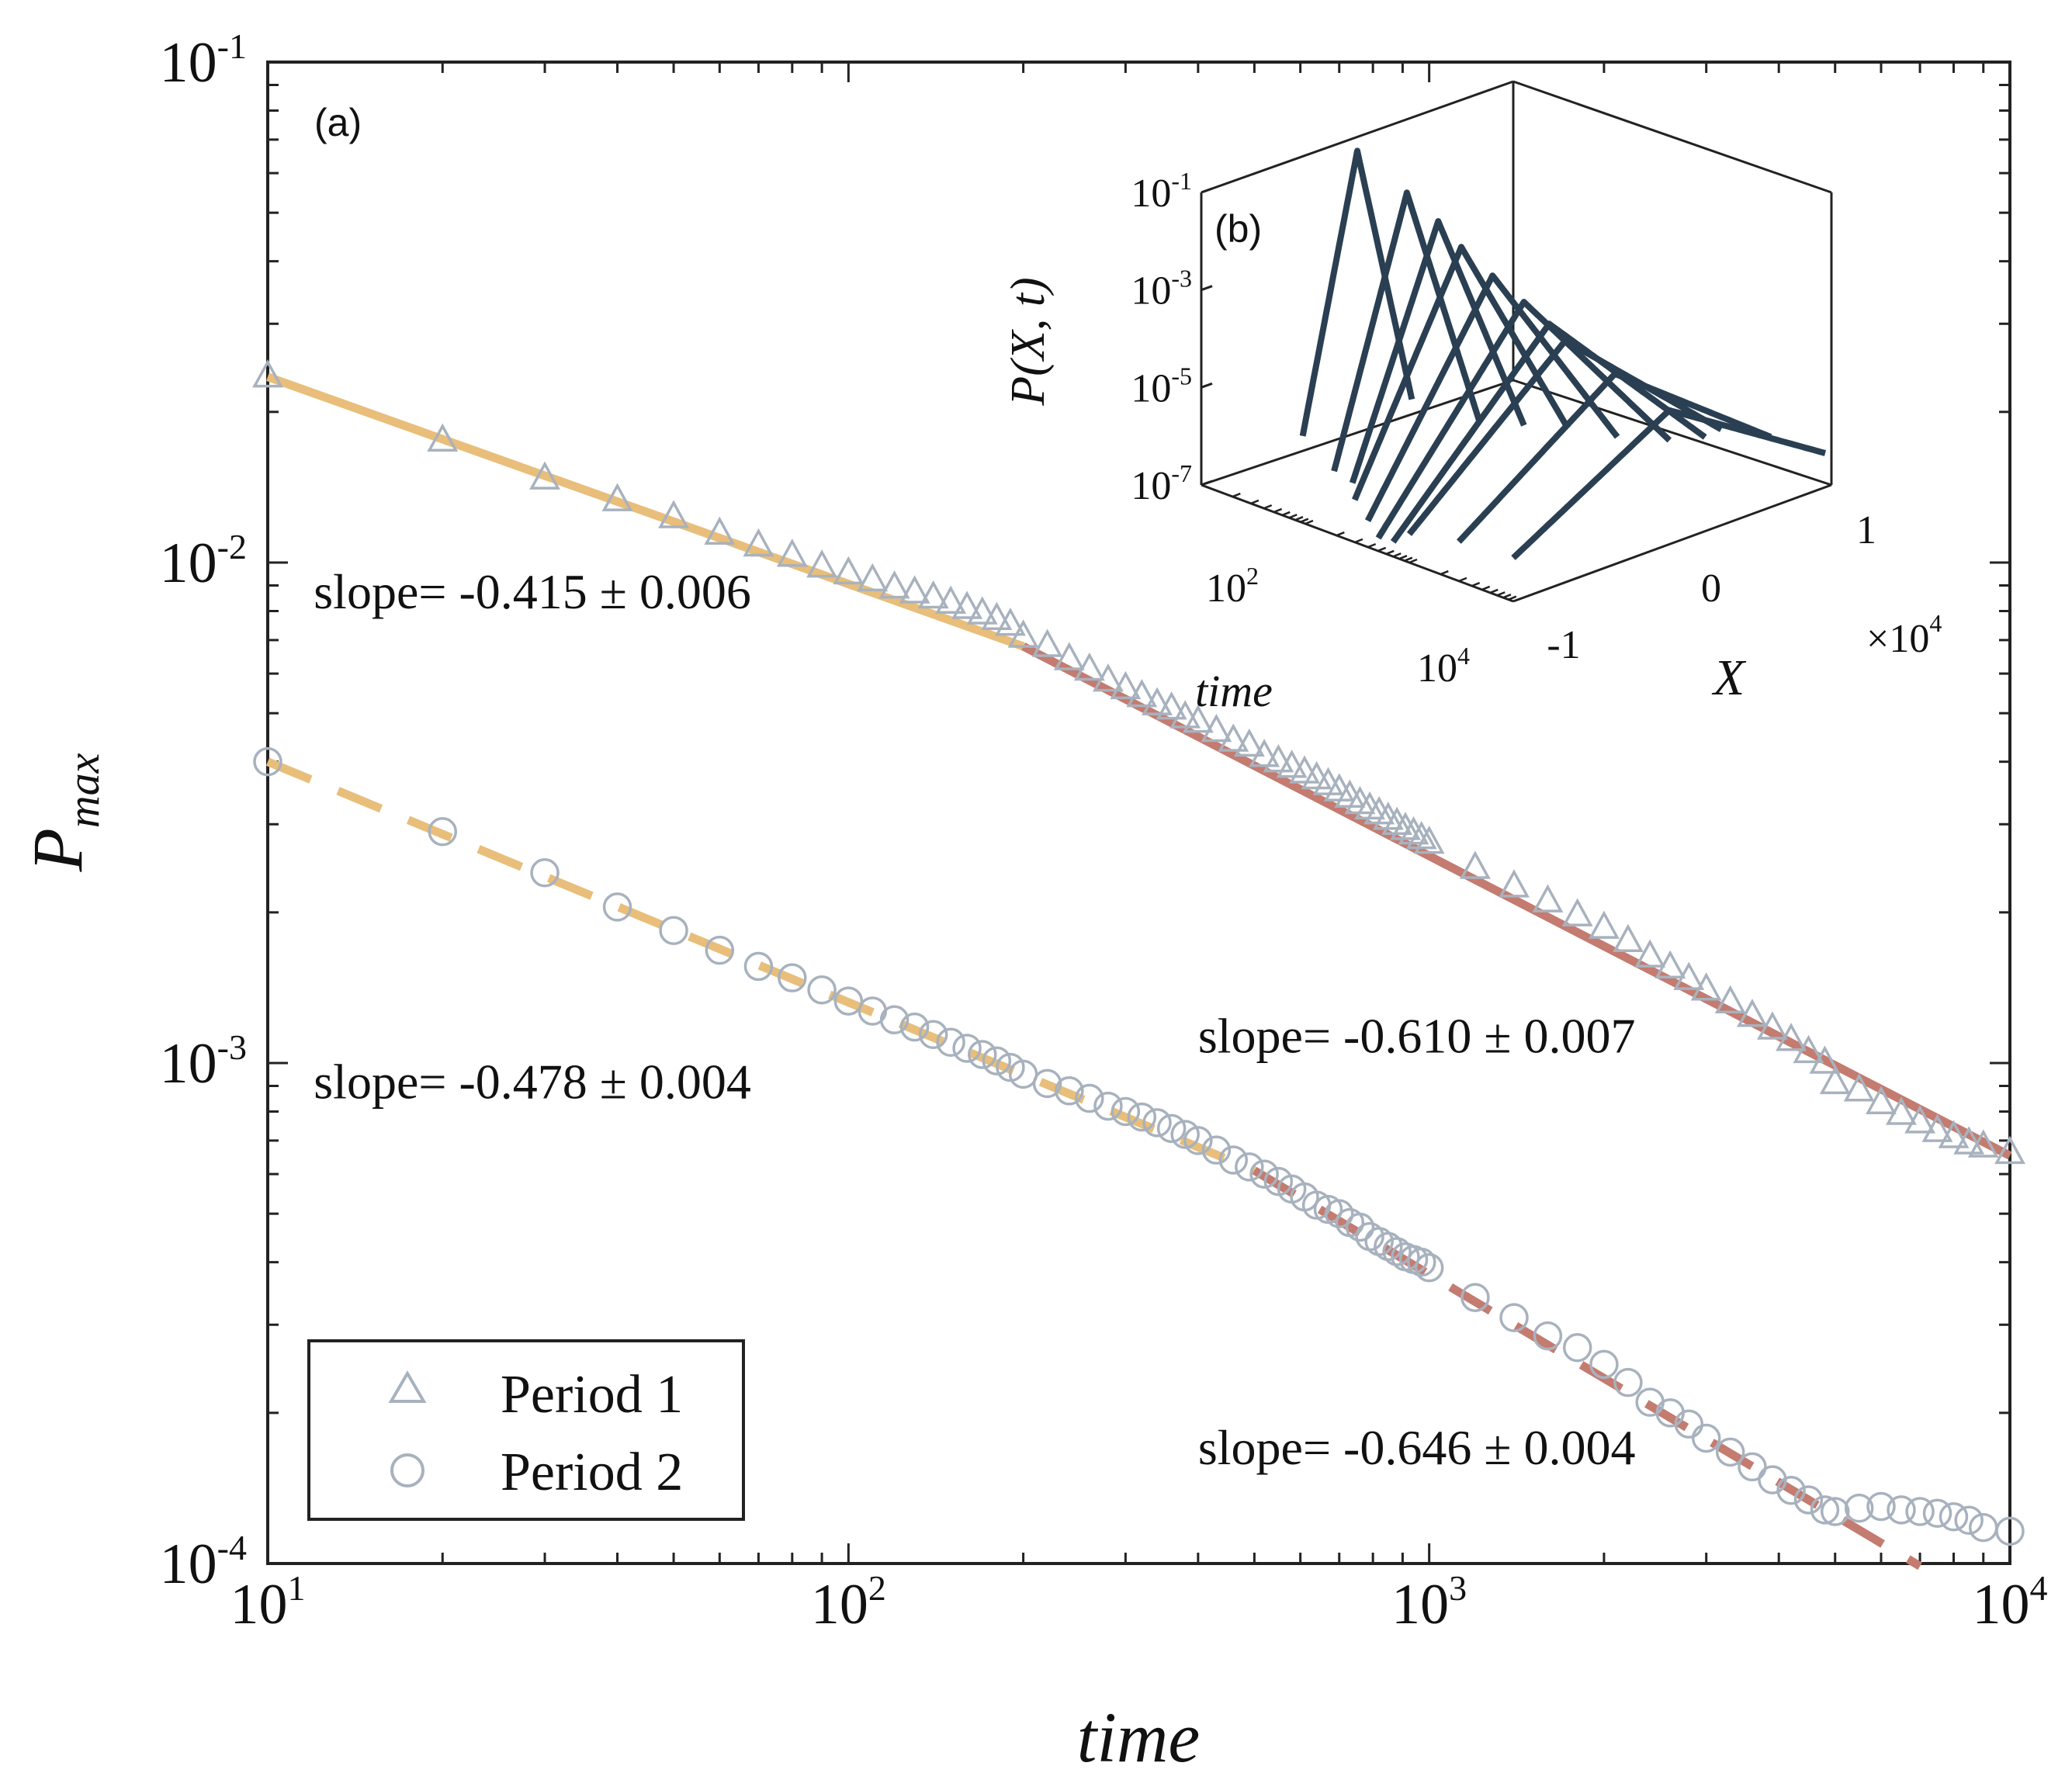 Image resolution: width=2072 pixels, height=1780 pixels. I want to click on fit-line, so click(1587, 1368).